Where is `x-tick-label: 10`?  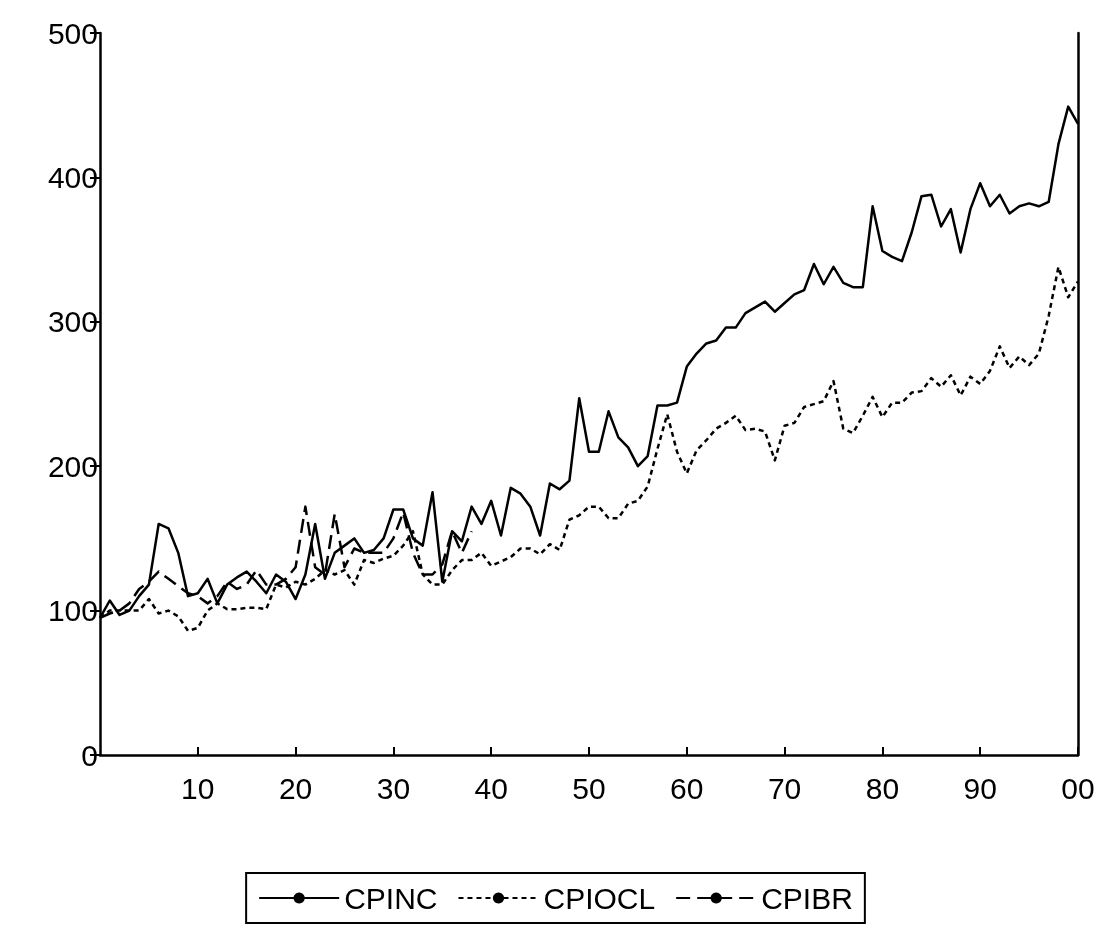 x-tick-label: 10 is located at coordinates (198, 788).